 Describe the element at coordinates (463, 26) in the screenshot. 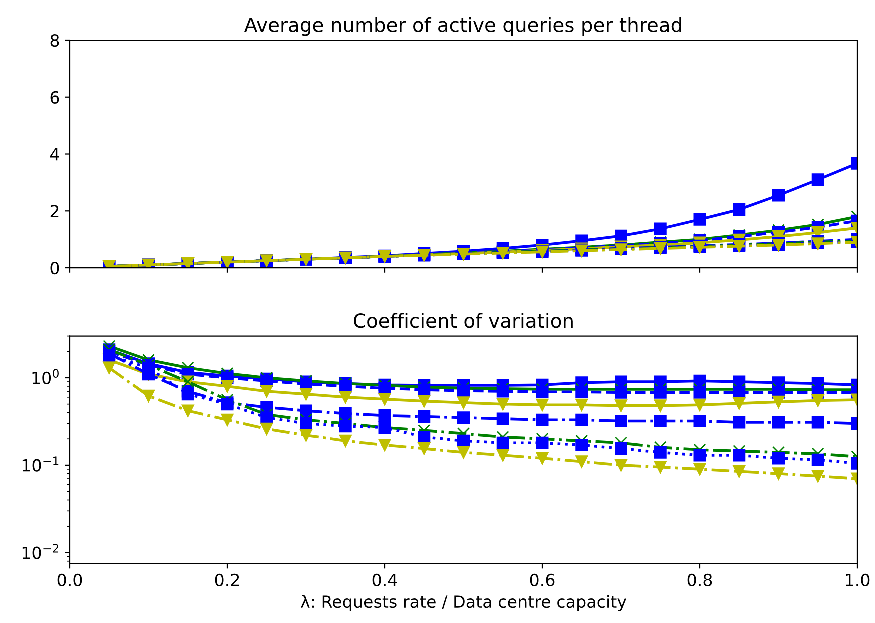

I see `chart-title: Average number of active queries per thread` at that location.